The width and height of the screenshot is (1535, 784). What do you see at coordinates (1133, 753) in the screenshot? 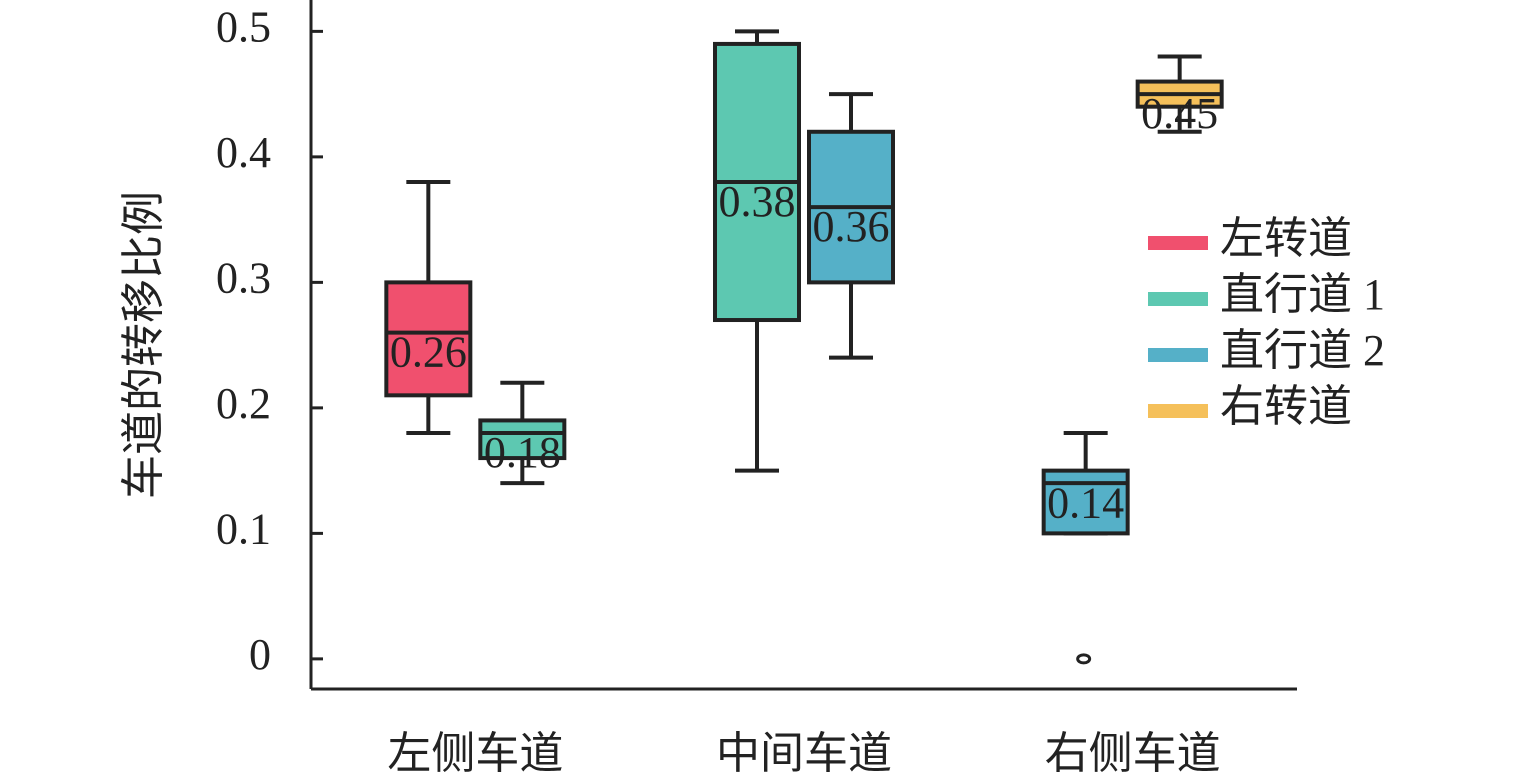
I see `x-tick-label: 右侧车道` at bounding box center [1133, 753].